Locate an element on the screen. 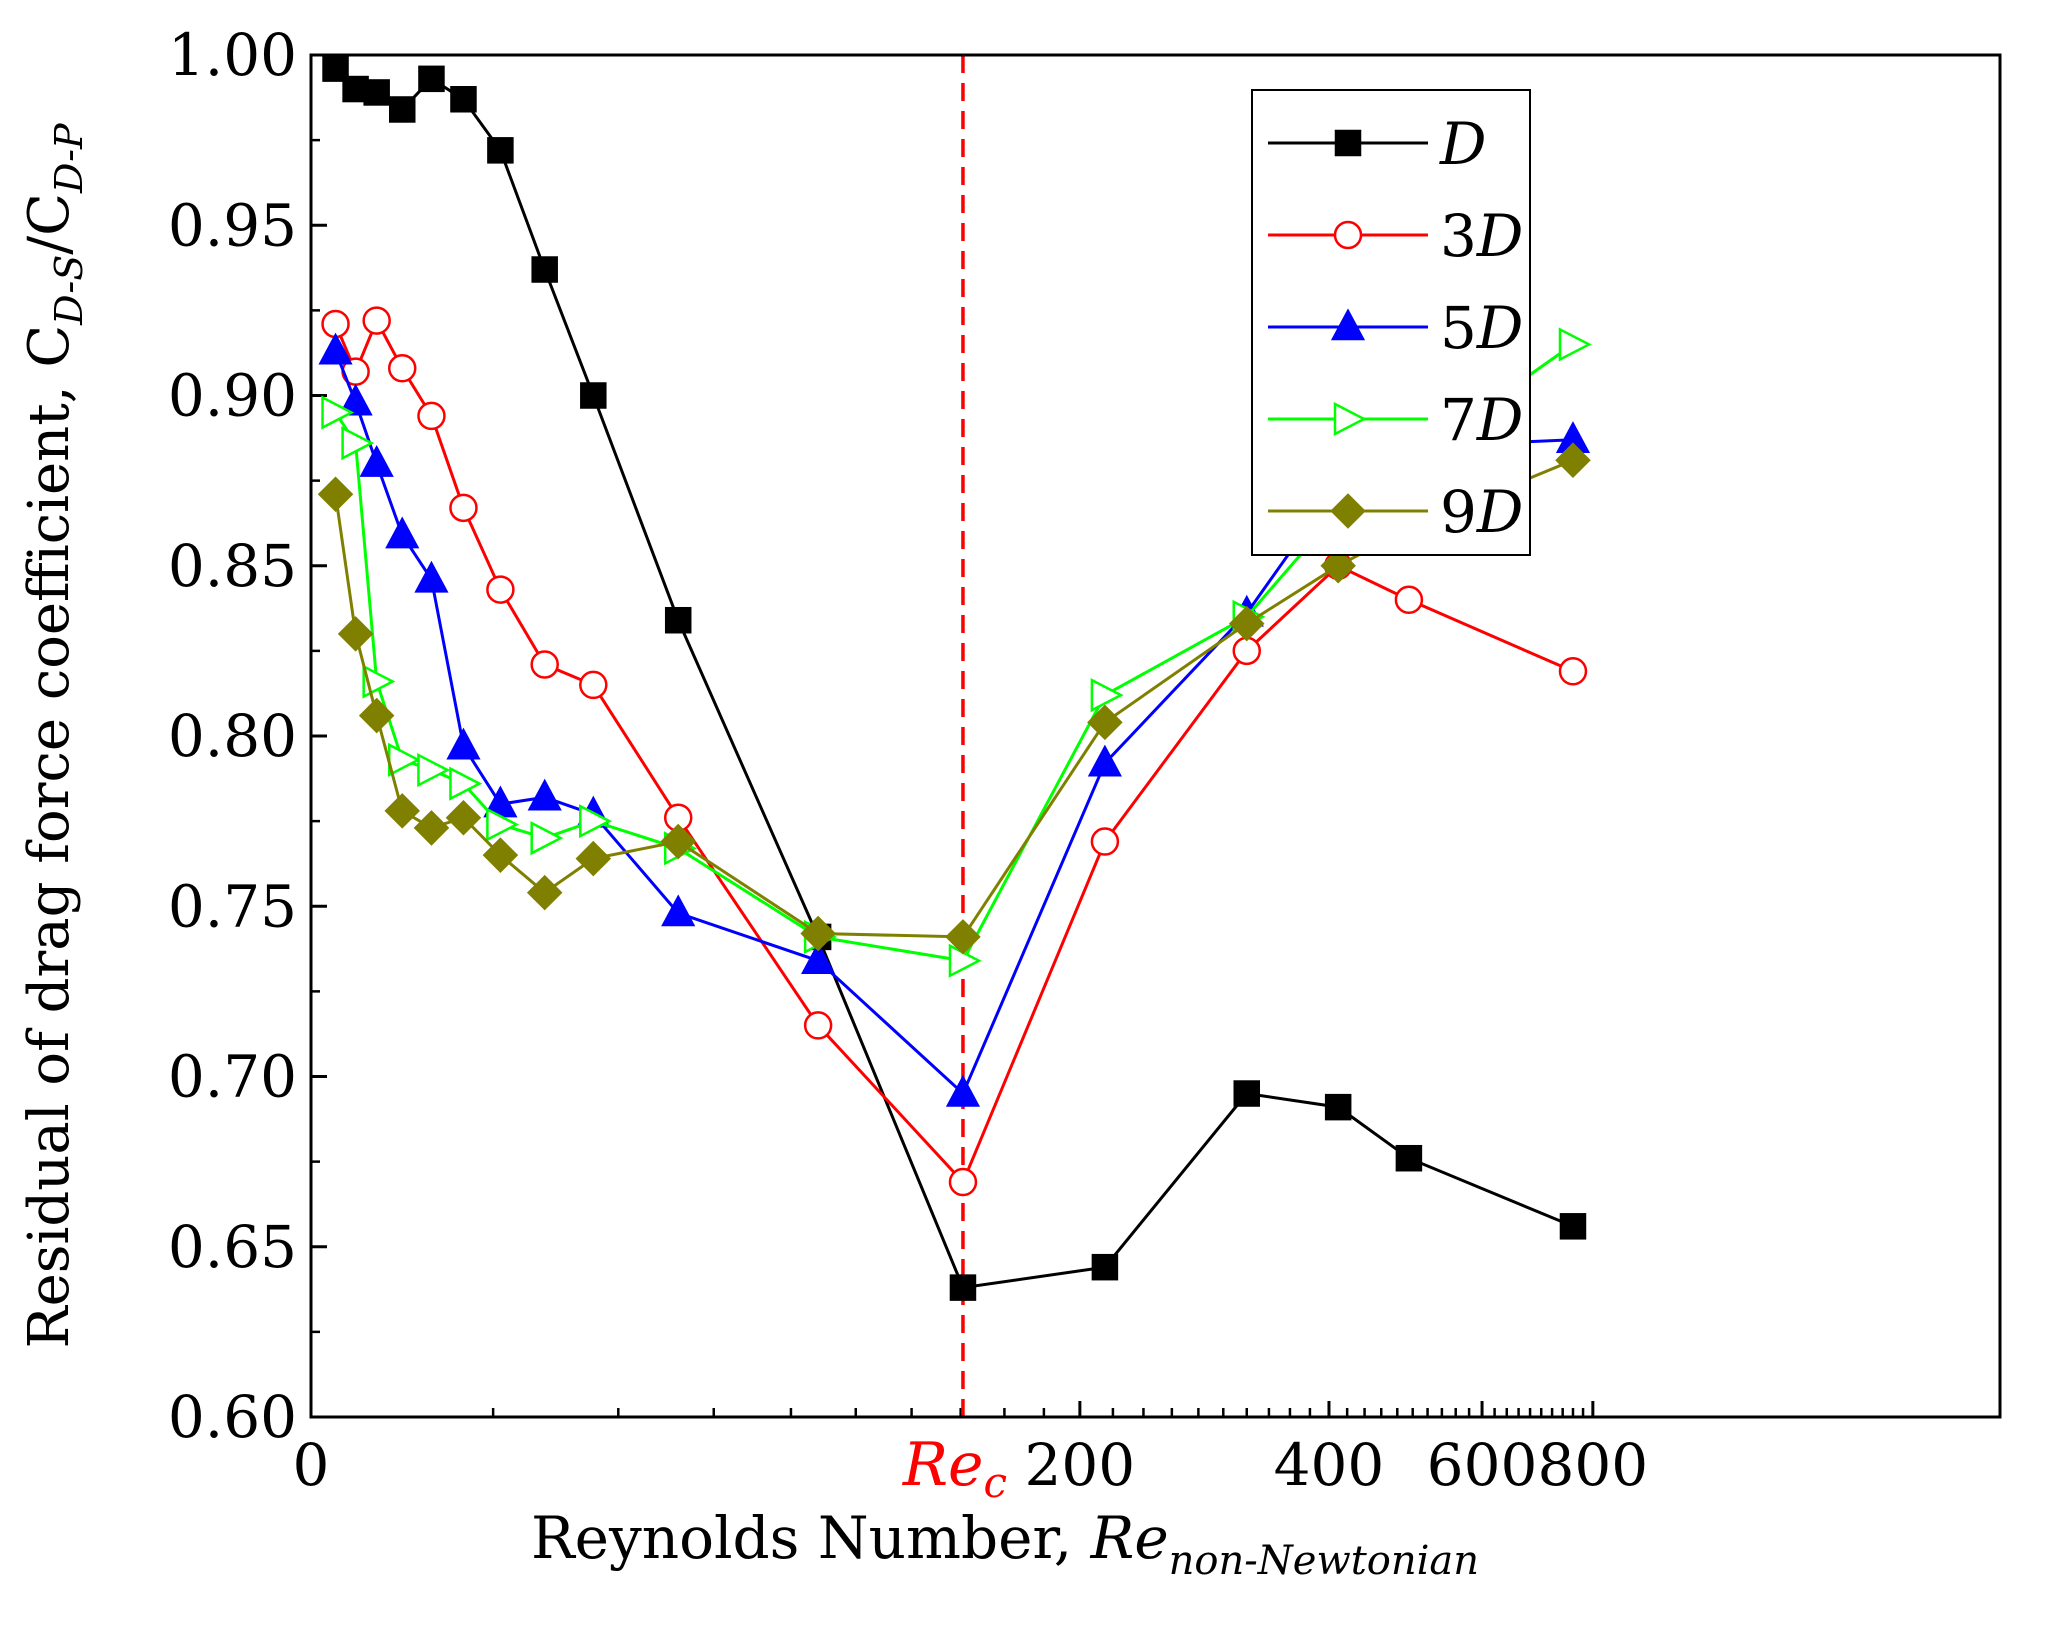 This screenshot has height=1644, width=2068. x-tick-label: 600 is located at coordinates (1482, 1465).